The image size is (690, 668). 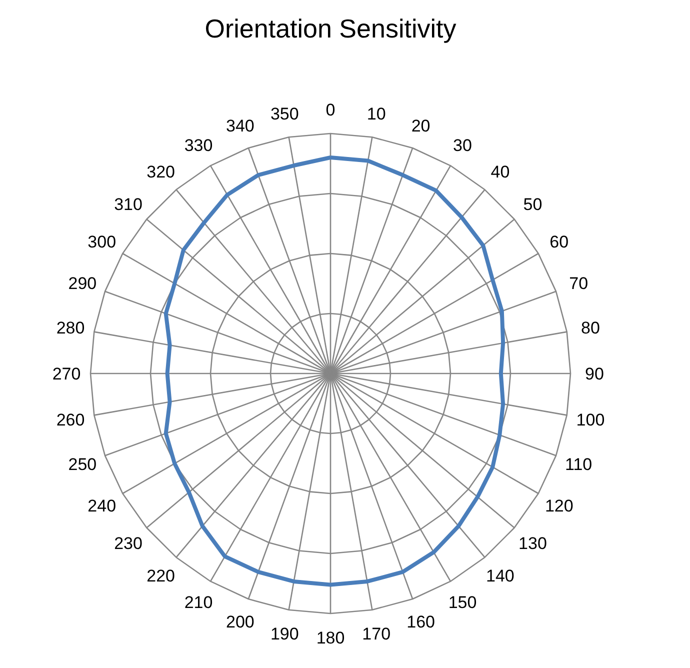 What do you see at coordinates (198, 145) in the screenshot?
I see `spoke-label: 330` at bounding box center [198, 145].